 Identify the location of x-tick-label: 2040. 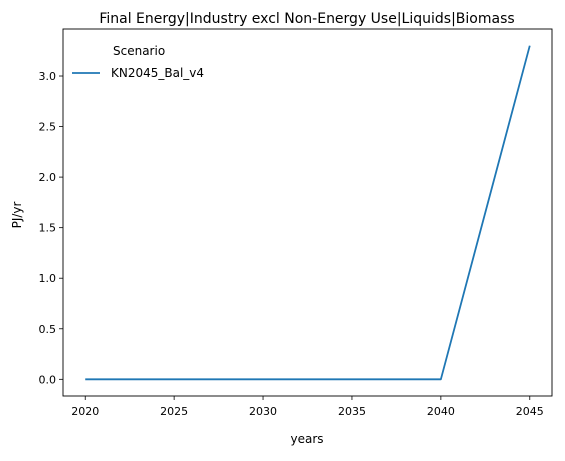
(441, 411).